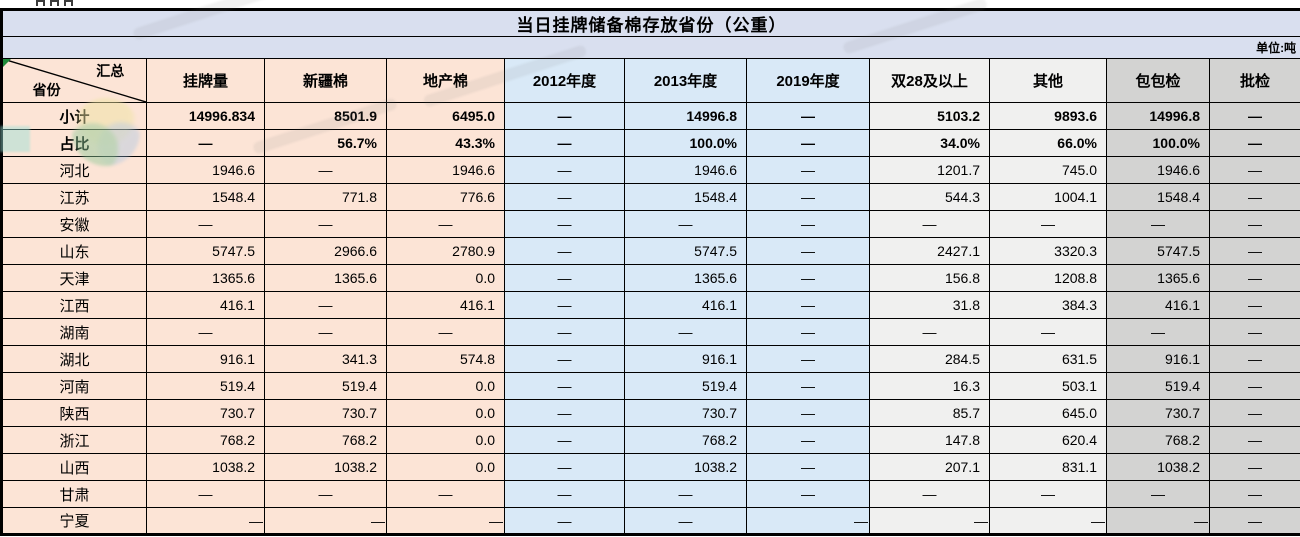 The image size is (1300, 537). I want to click on row-label: 河北, so click(74, 170).